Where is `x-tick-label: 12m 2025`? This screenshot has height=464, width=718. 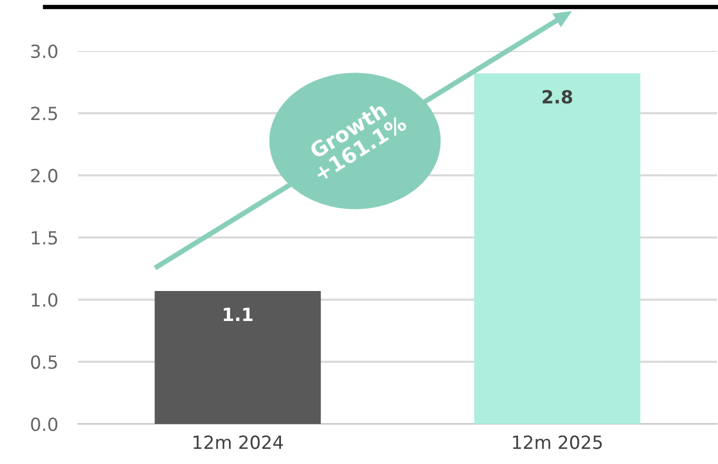
x-tick-label: 12m 2025 is located at coordinates (557, 442).